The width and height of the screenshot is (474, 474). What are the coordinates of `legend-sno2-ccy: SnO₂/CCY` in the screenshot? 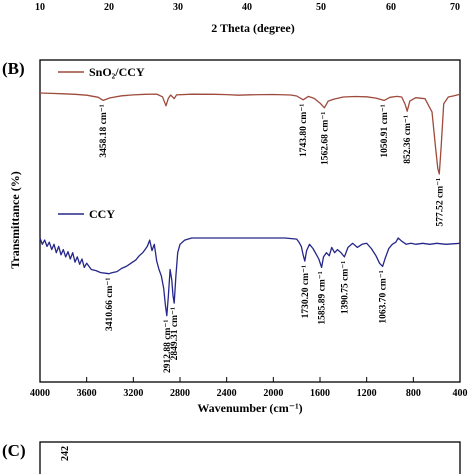 It's located at (101, 72).